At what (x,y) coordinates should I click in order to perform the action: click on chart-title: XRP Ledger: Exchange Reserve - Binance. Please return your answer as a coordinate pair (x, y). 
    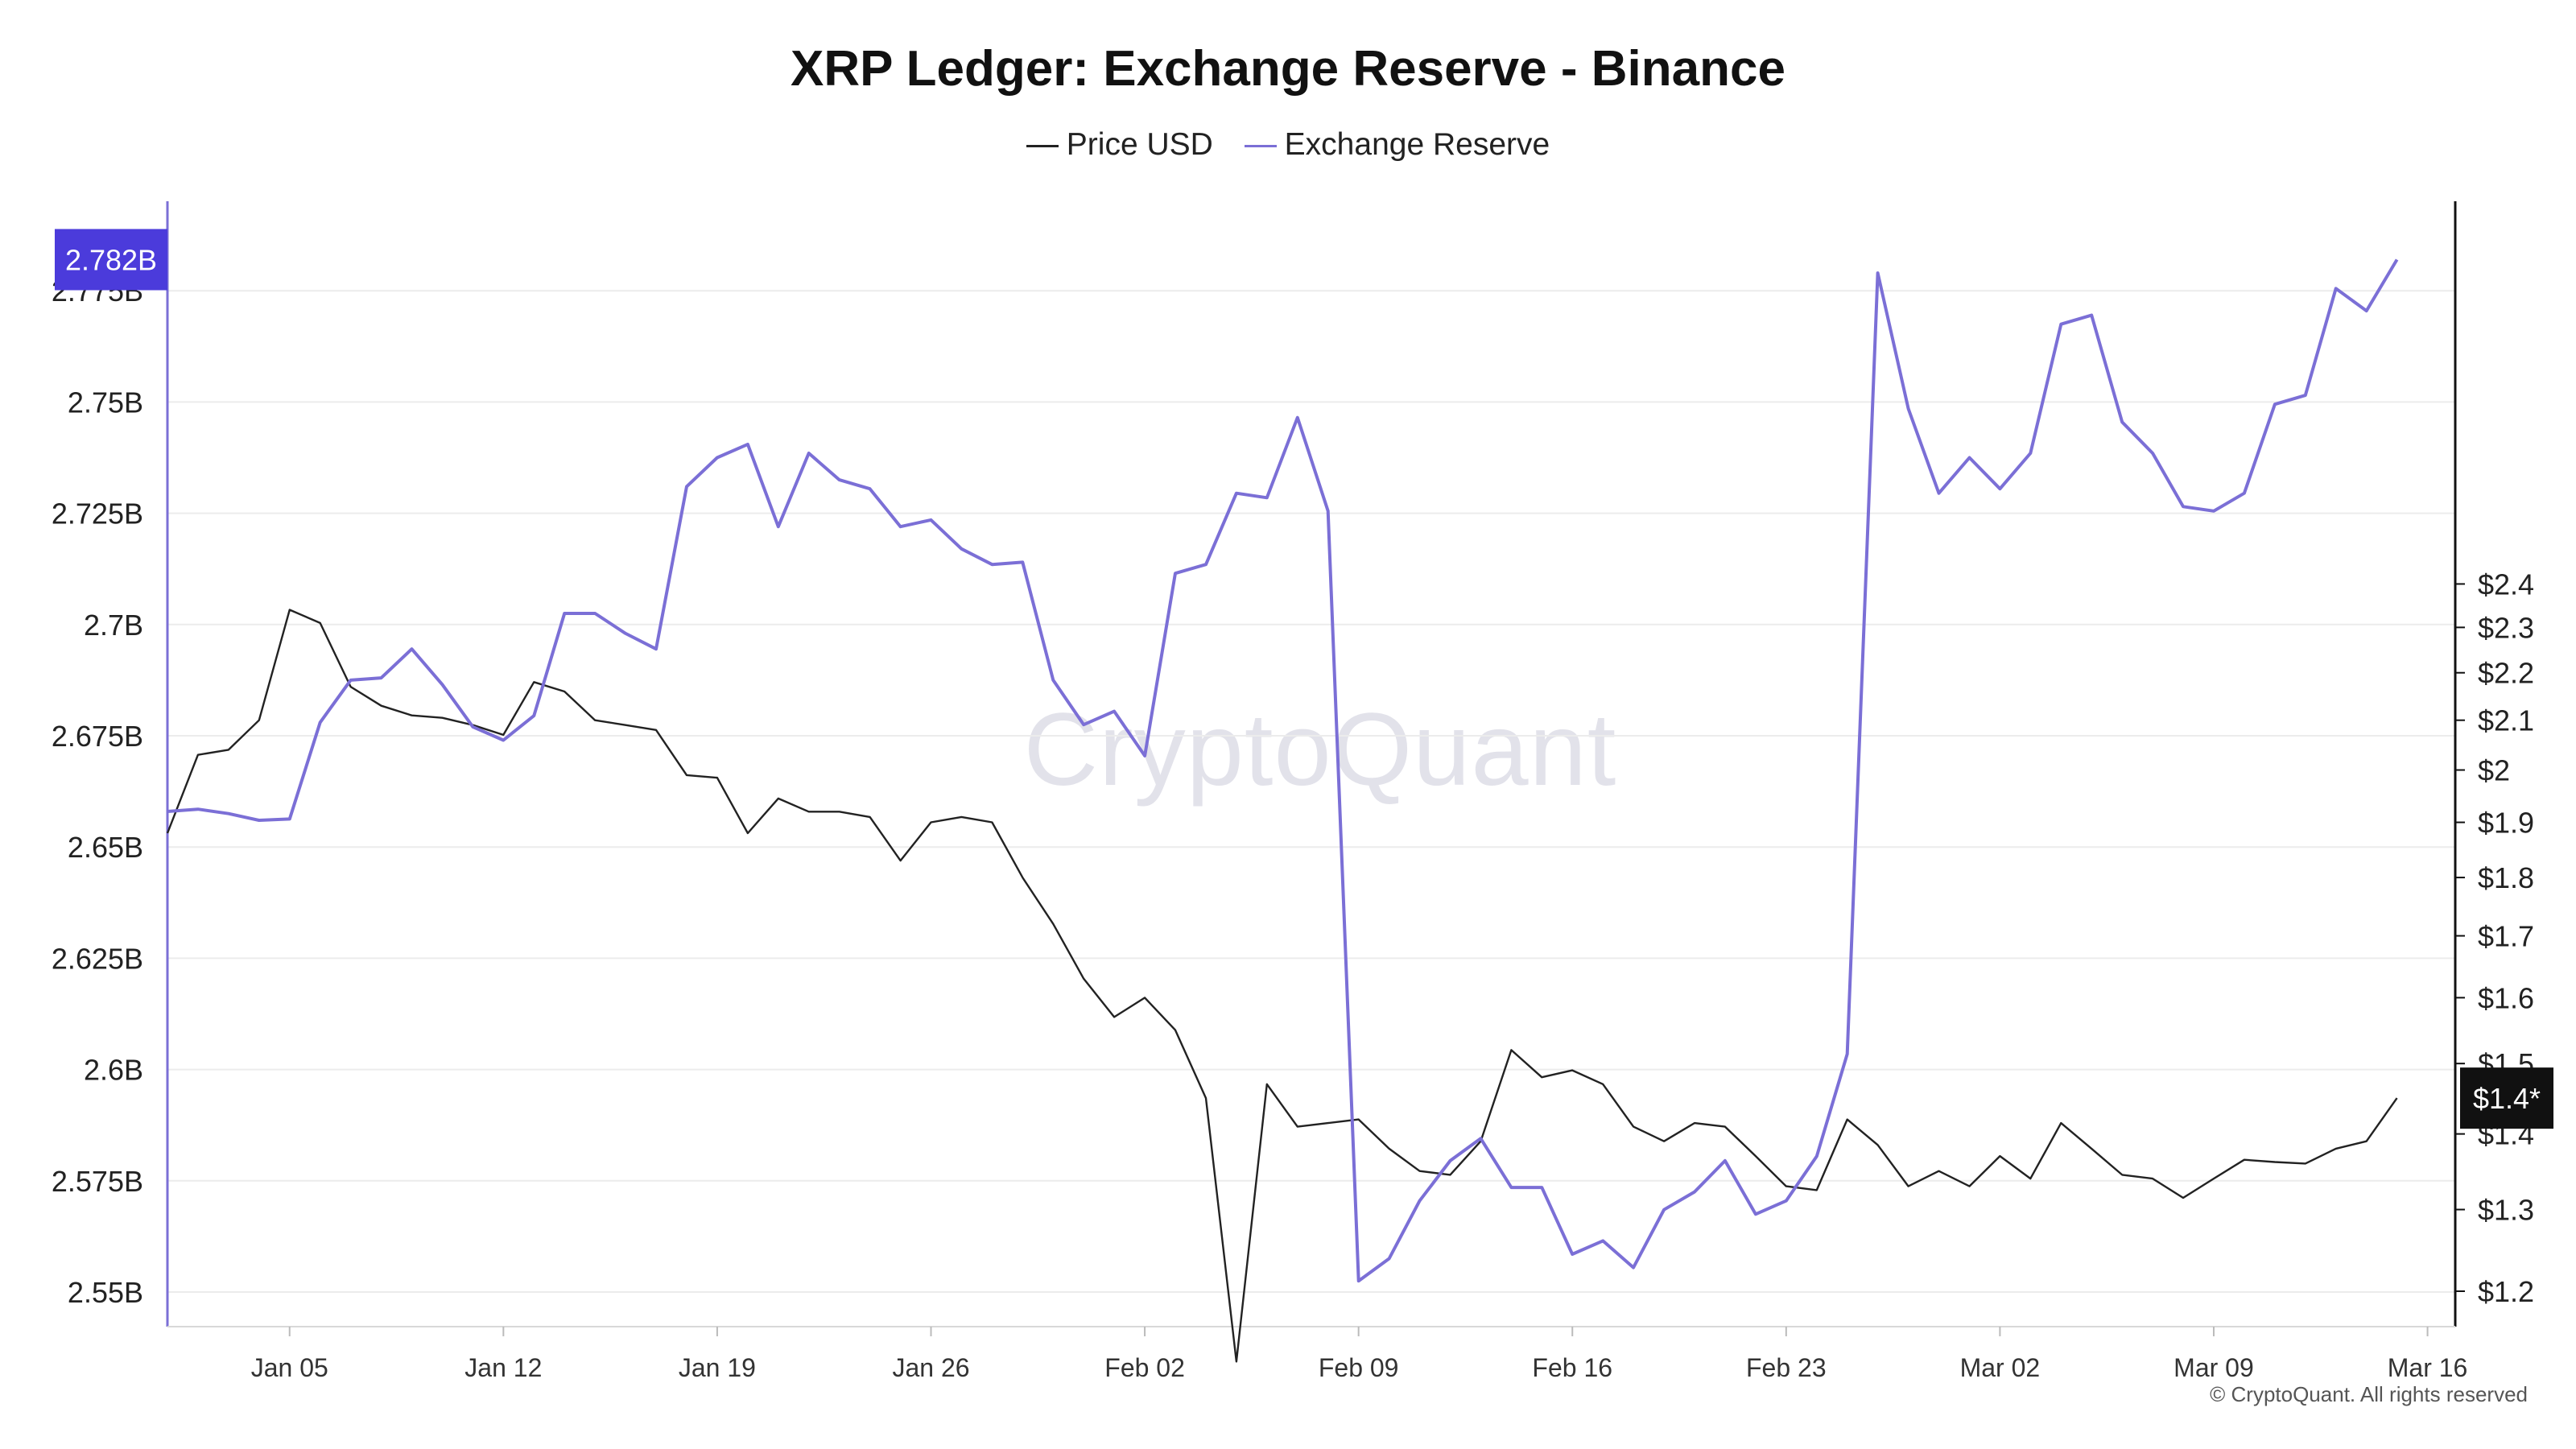
    Looking at the image, I should click on (1288, 69).